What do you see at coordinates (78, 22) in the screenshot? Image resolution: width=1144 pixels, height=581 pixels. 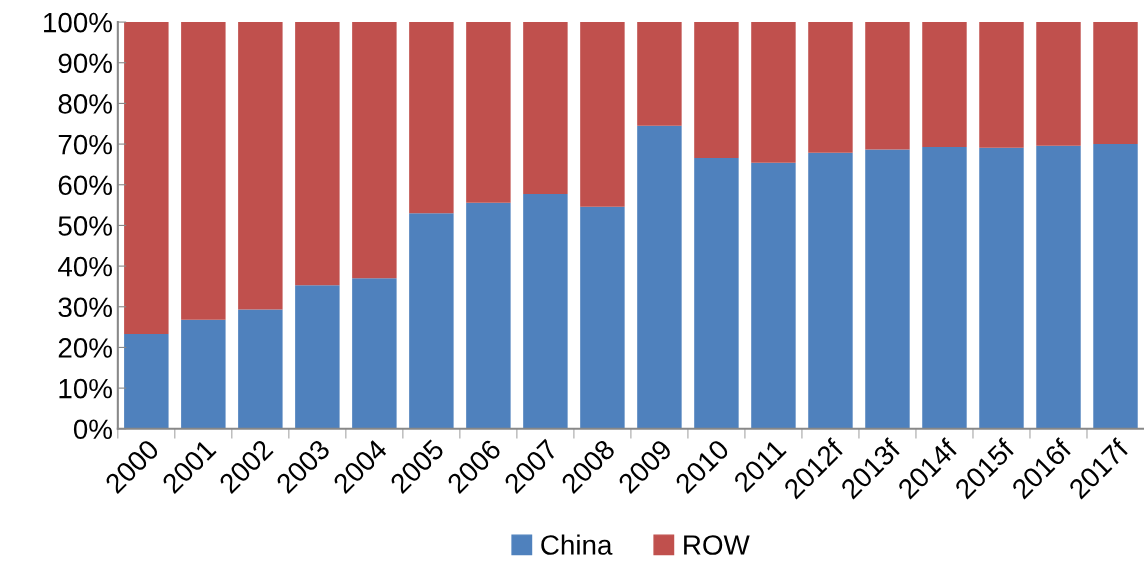 I see `y-tick-label: 100%` at bounding box center [78, 22].